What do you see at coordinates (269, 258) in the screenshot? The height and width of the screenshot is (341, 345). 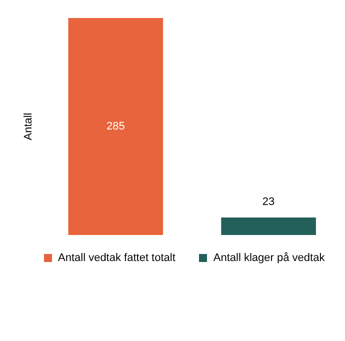 I see `legend-label: Antall klager på vedtak` at bounding box center [269, 258].